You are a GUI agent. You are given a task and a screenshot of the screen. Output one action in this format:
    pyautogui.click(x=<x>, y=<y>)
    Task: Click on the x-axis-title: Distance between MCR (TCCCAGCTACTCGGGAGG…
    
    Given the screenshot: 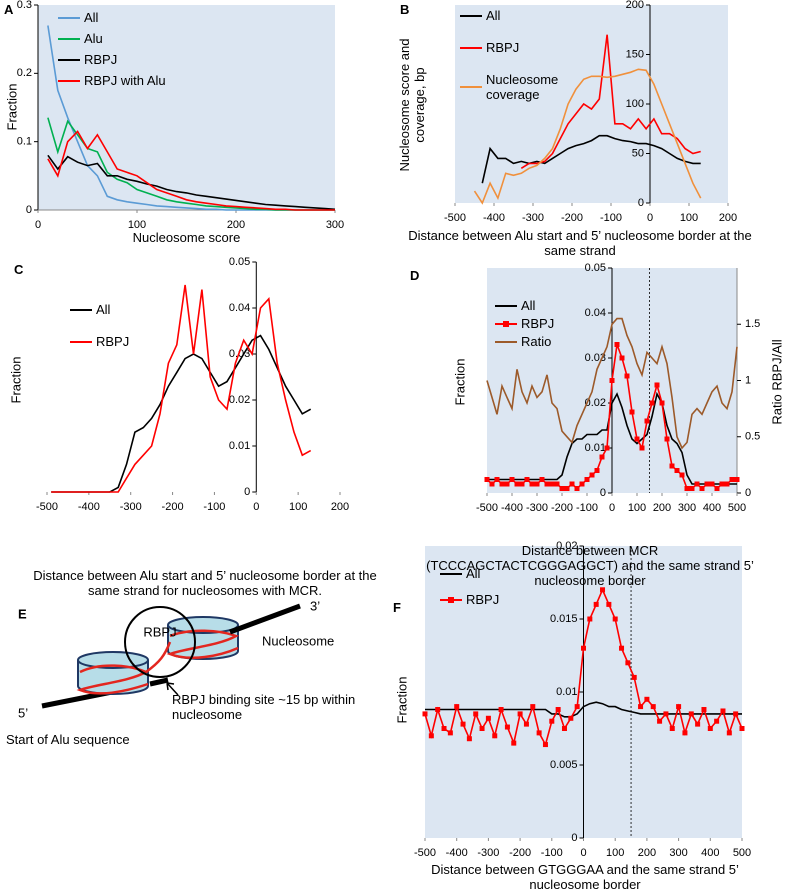 What is the action you would take?
    pyautogui.click(x=590, y=565)
    